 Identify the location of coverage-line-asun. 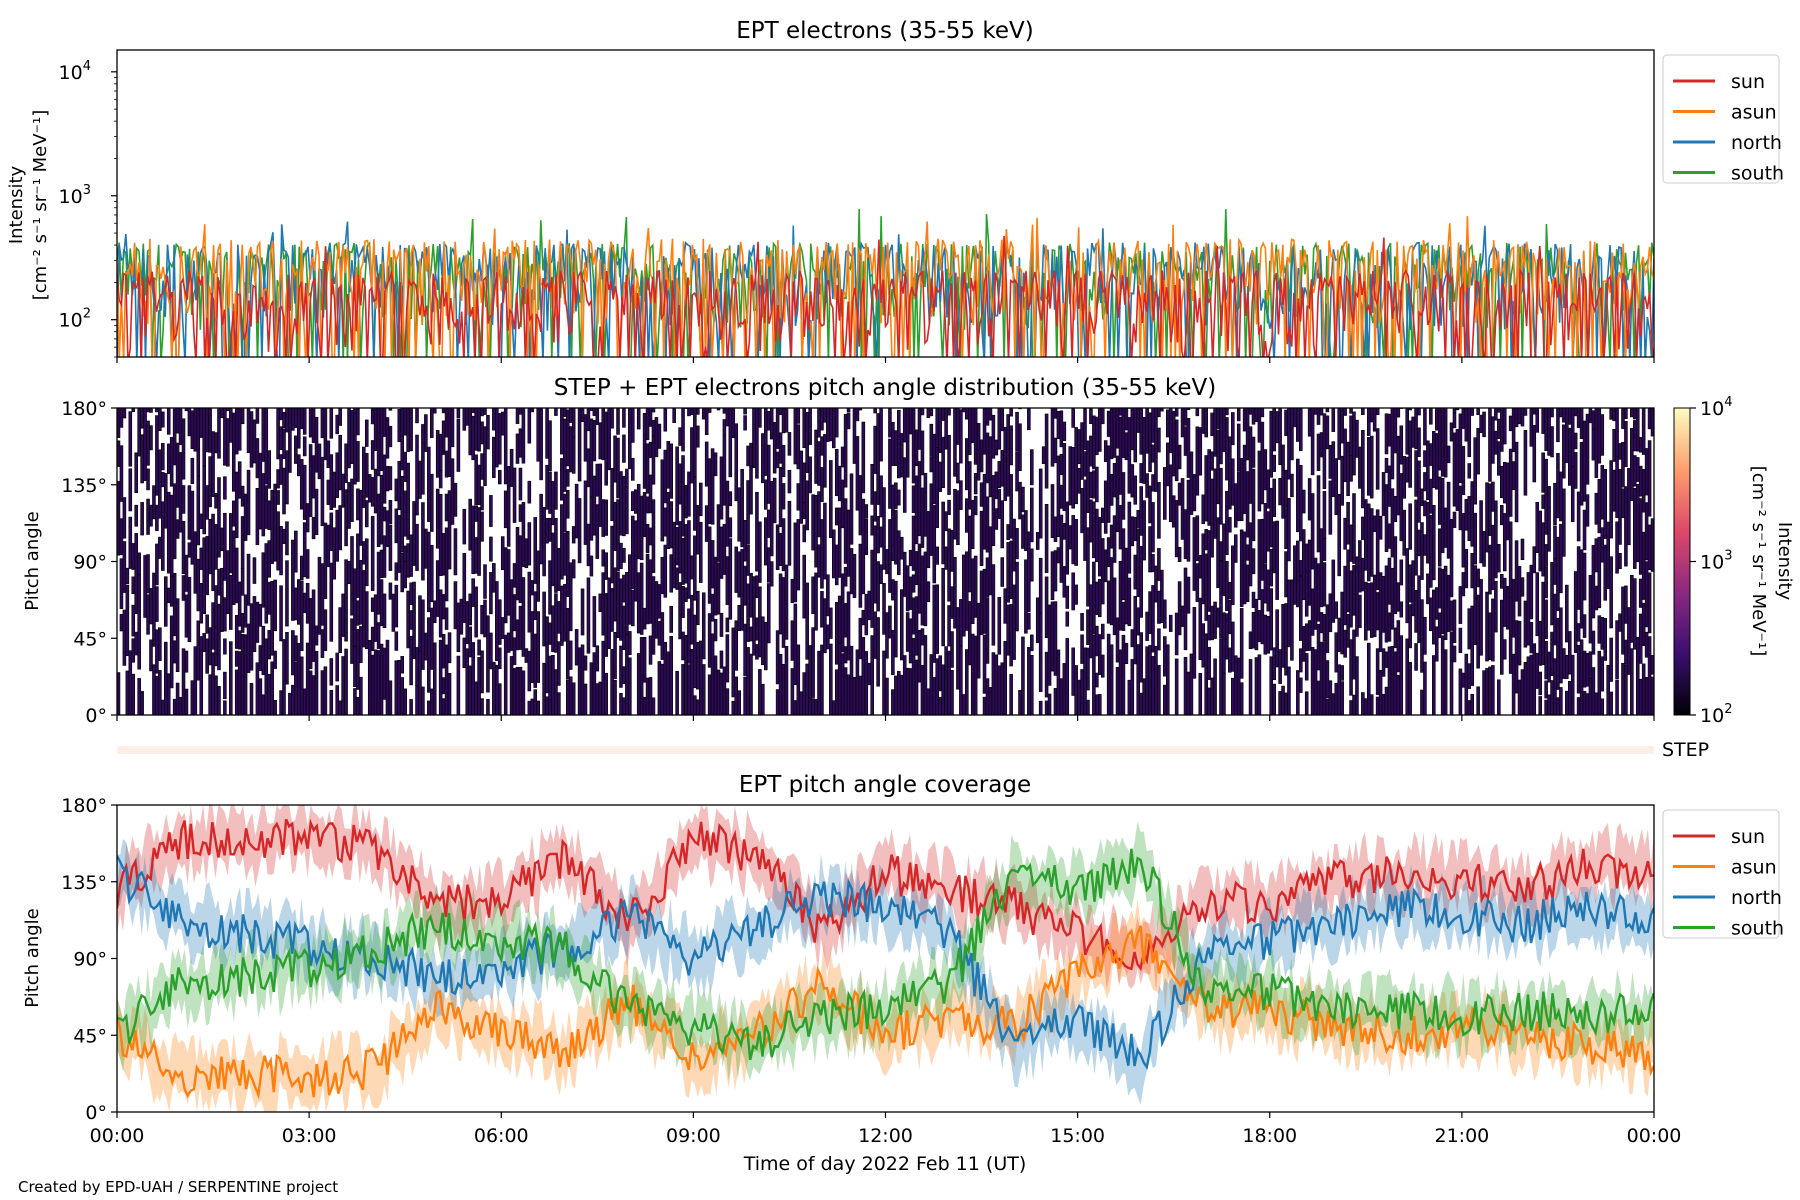
(885, 1012).